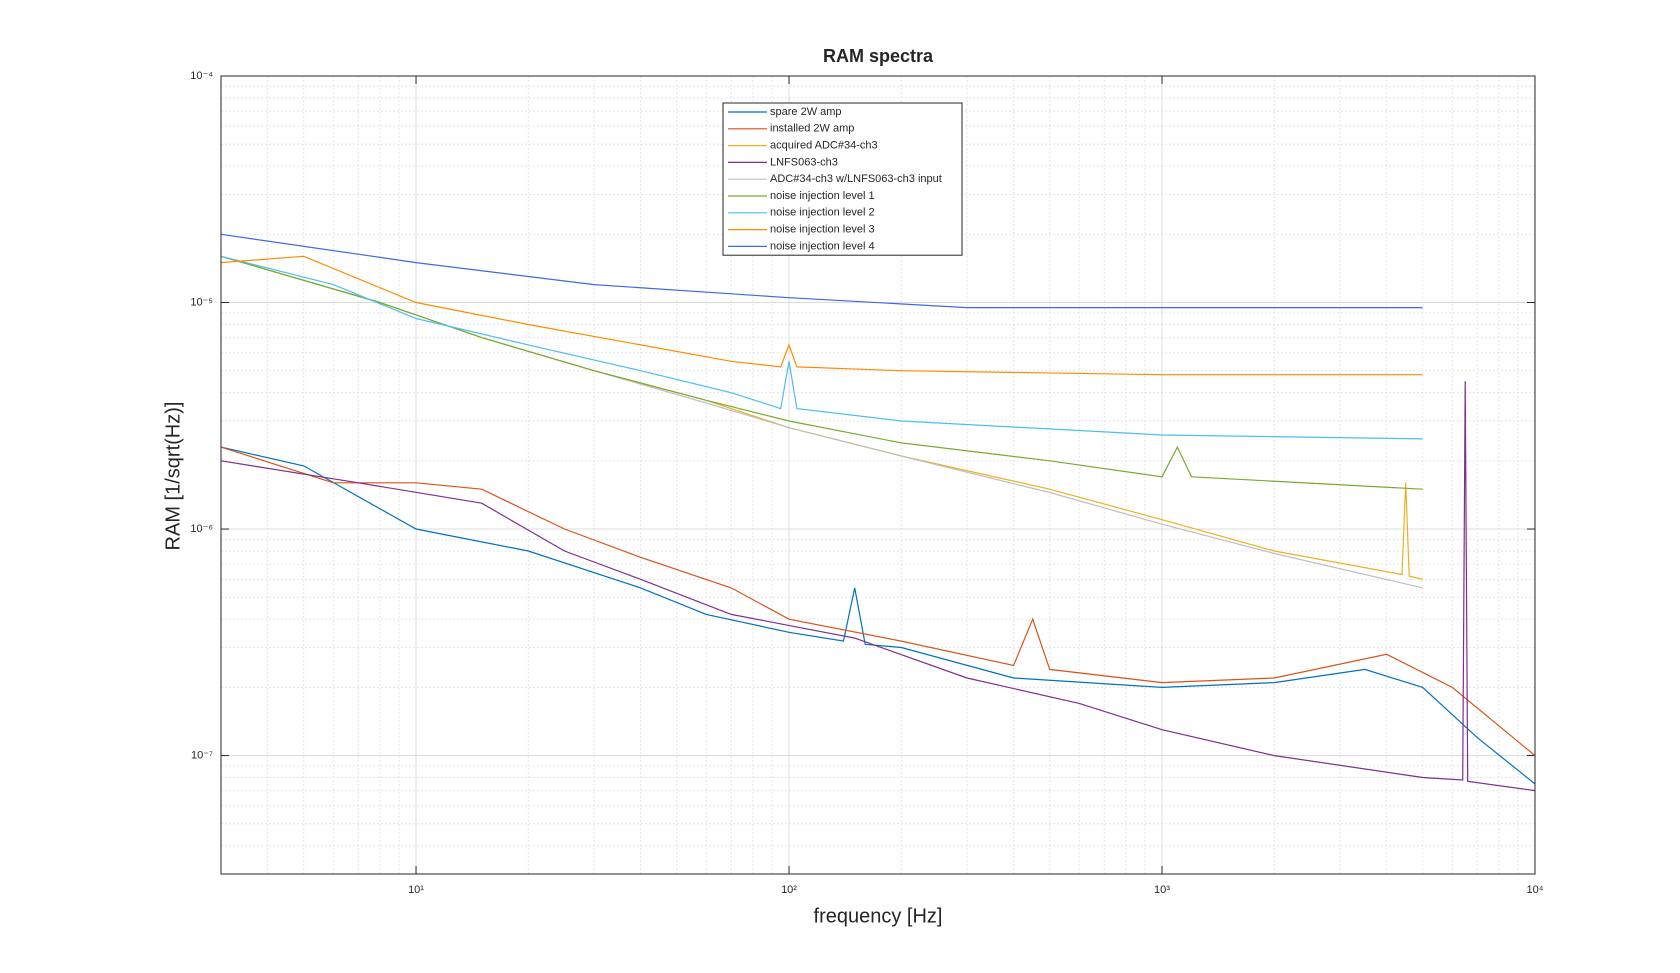  What do you see at coordinates (201, 76) in the screenshot?
I see `y-tick-label: 10⁻⁴` at bounding box center [201, 76].